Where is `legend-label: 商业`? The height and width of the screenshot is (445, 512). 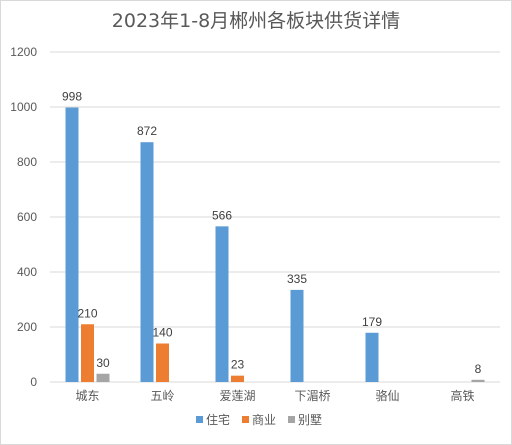
legend-label: 商业 is located at coordinates (264, 419).